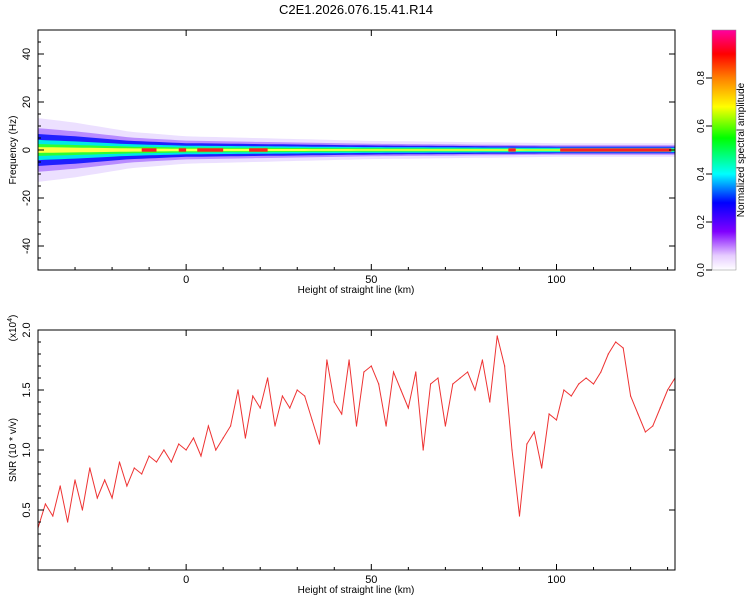  What do you see at coordinates (356, 290) in the screenshot?
I see `spectrogram-x-label: Height of straight line (km)` at bounding box center [356, 290].